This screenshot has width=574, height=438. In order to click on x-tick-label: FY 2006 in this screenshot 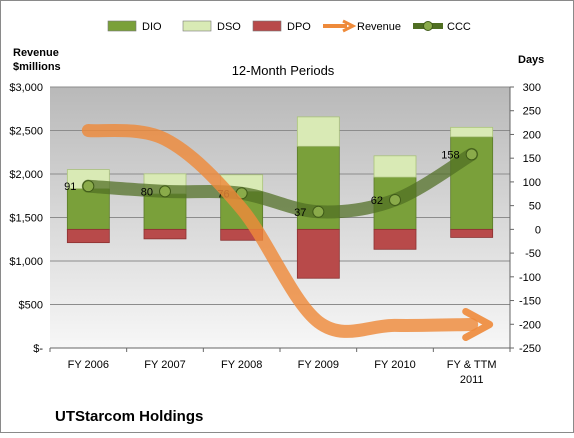, I will do `click(88, 365)`.